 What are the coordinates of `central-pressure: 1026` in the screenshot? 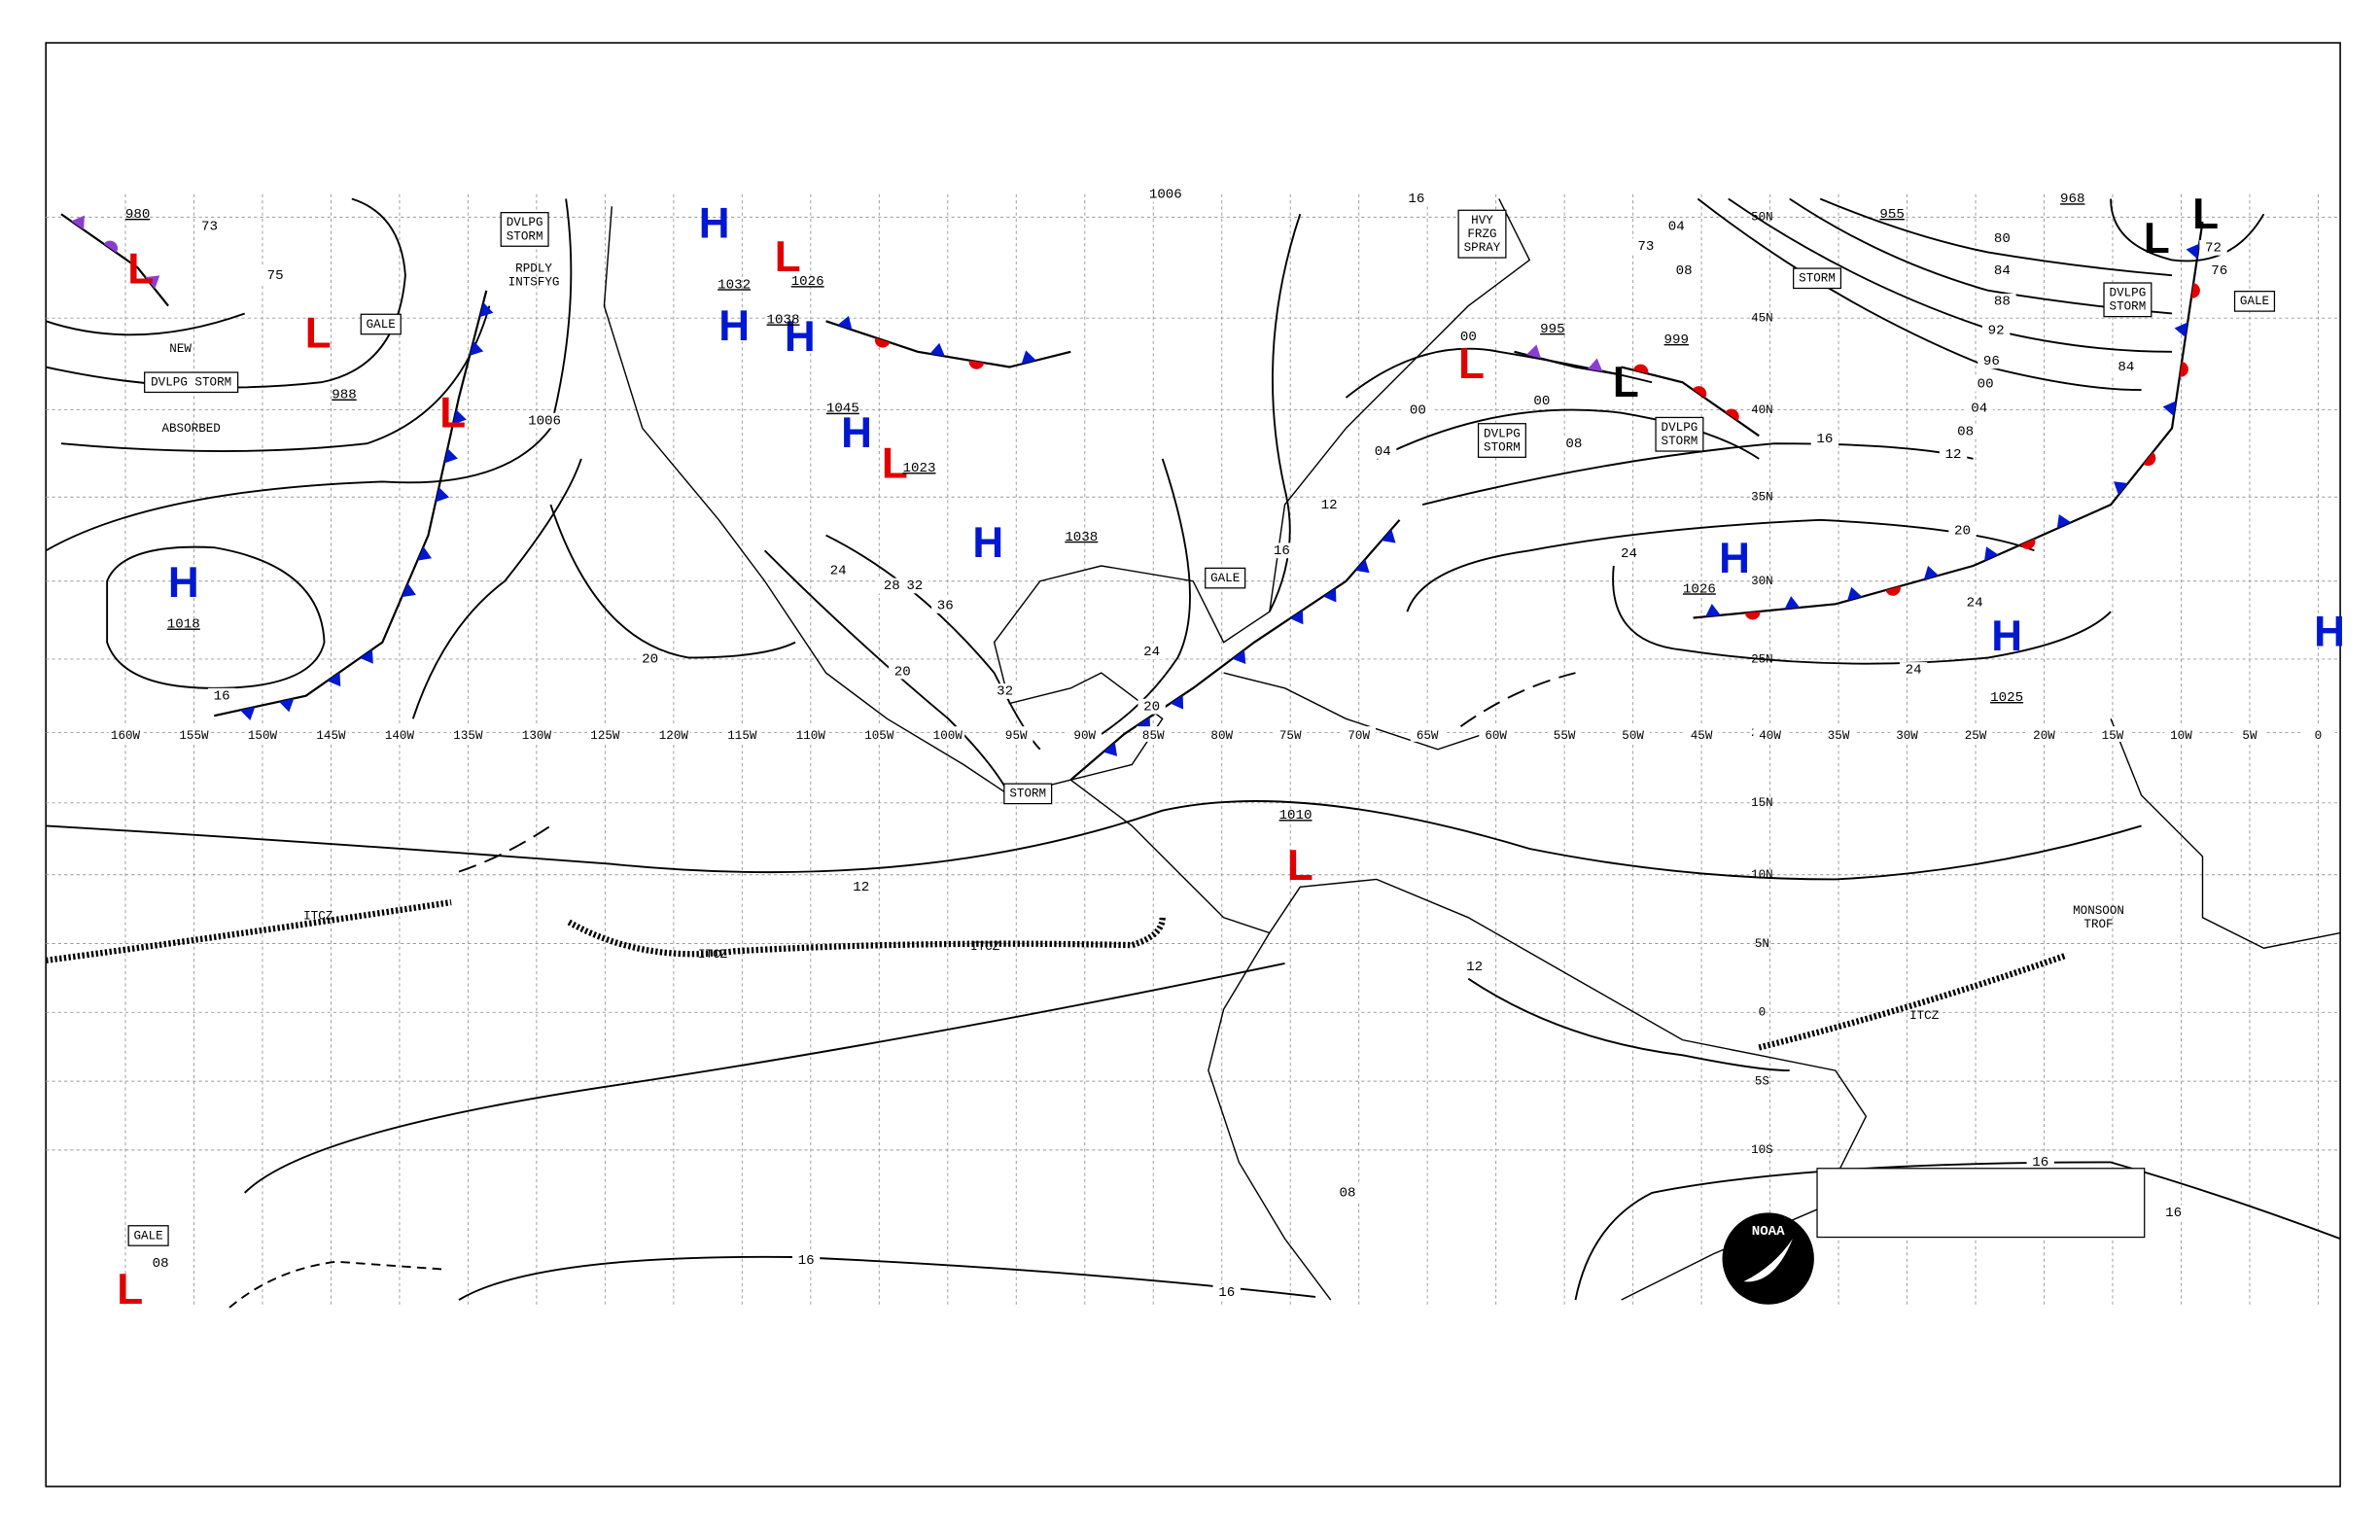 It's located at (1699, 589).